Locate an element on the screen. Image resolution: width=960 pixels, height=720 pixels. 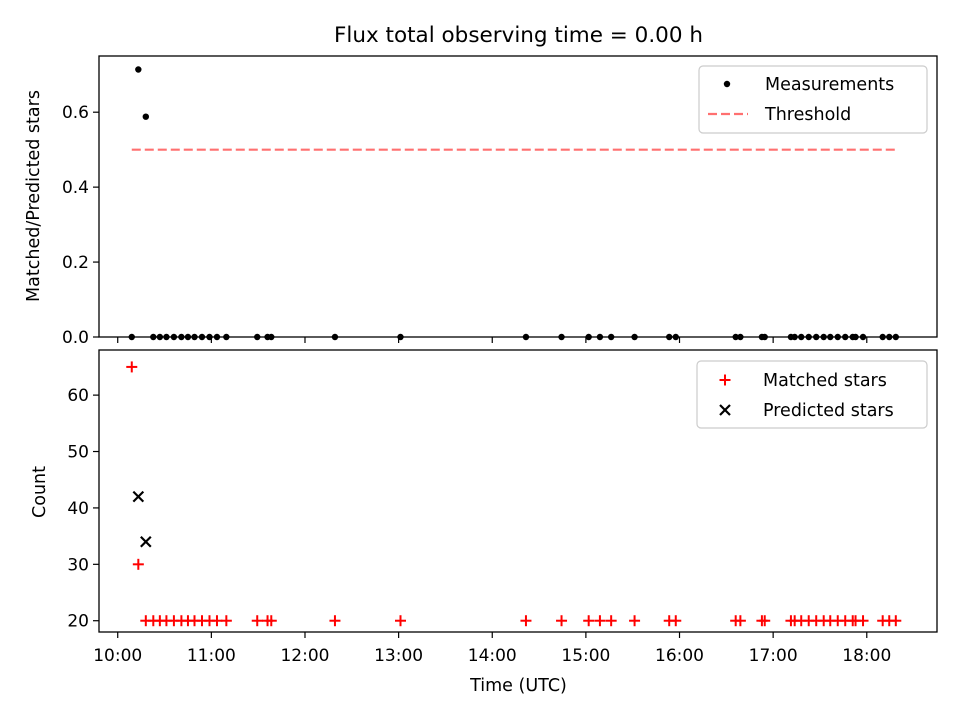
top-legend: Measurements Threshold is located at coordinates (813, 99).